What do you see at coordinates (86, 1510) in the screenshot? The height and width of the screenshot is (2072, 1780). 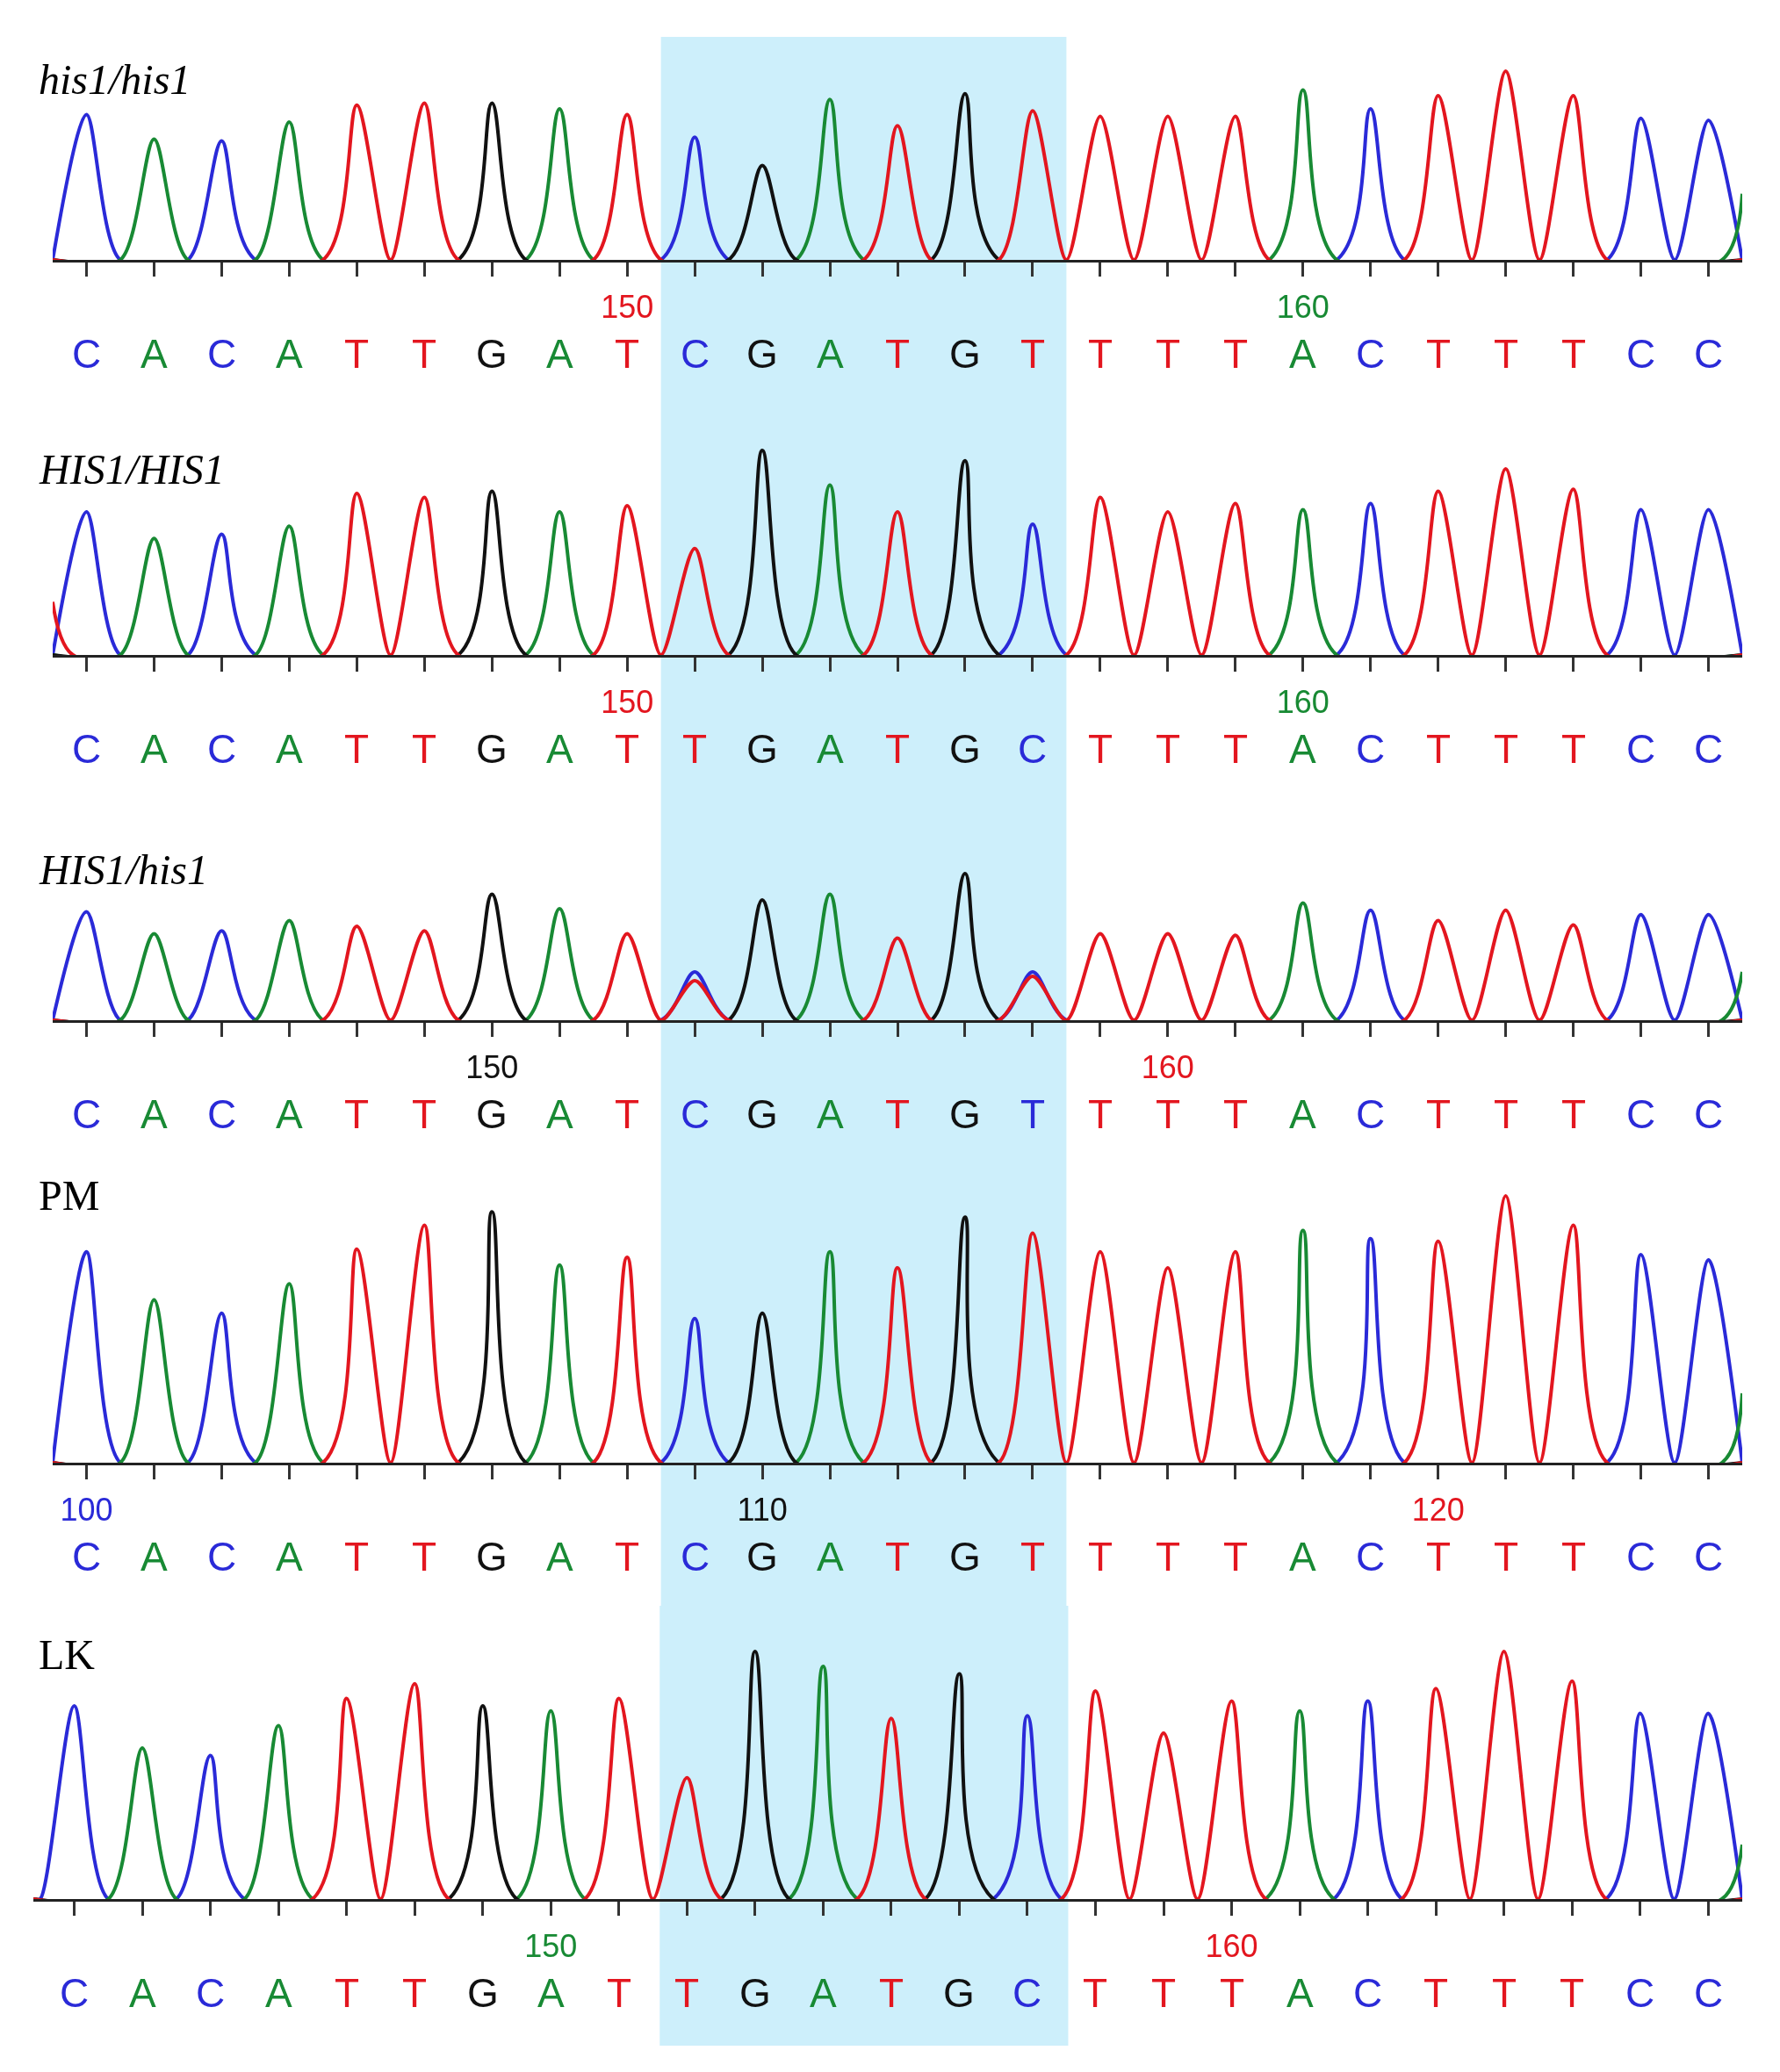 I see `x-tick-label: 100` at bounding box center [86, 1510].